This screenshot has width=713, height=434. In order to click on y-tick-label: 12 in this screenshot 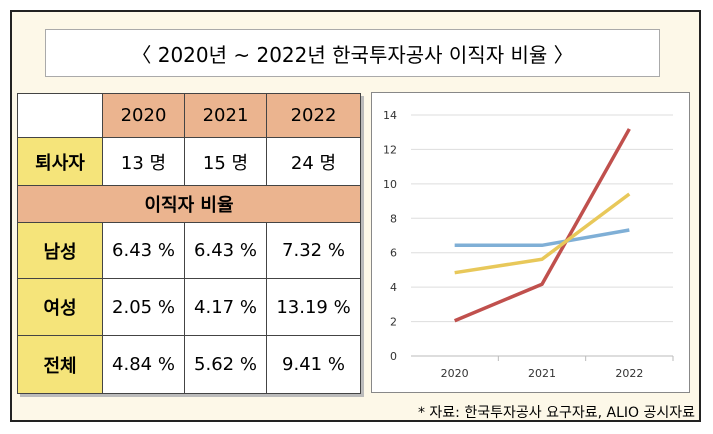, I will do `click(390, 149)`.